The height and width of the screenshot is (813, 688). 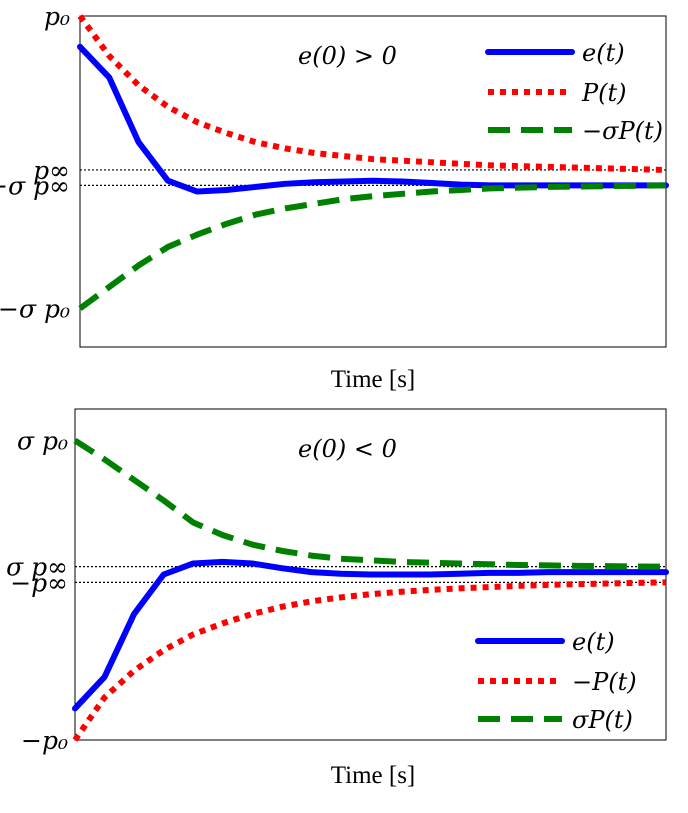 What do you see at coordinates (44, 740) in the screenshot?
I see `y-tick-label: −p₀` at bounding box center [44, 740].